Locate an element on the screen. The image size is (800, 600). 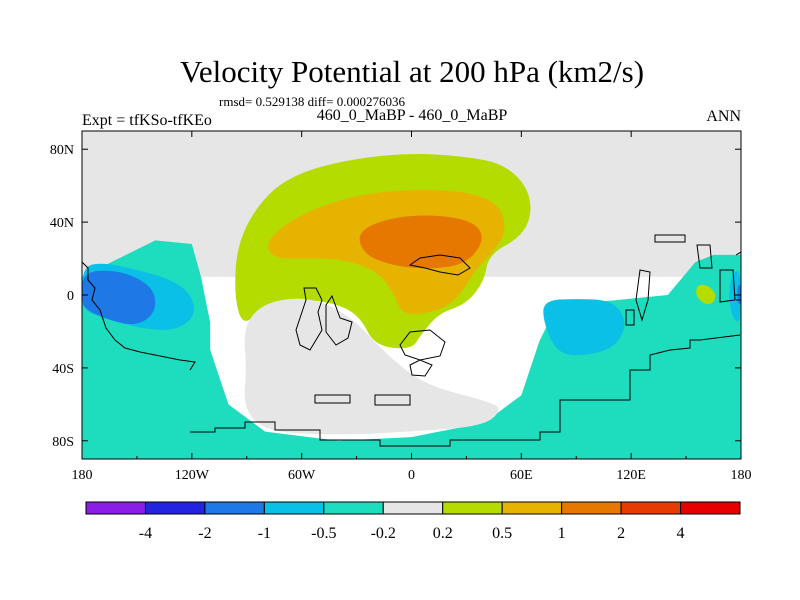
contour-region-africa-eurasia-core is located at coordinates (420, 242).